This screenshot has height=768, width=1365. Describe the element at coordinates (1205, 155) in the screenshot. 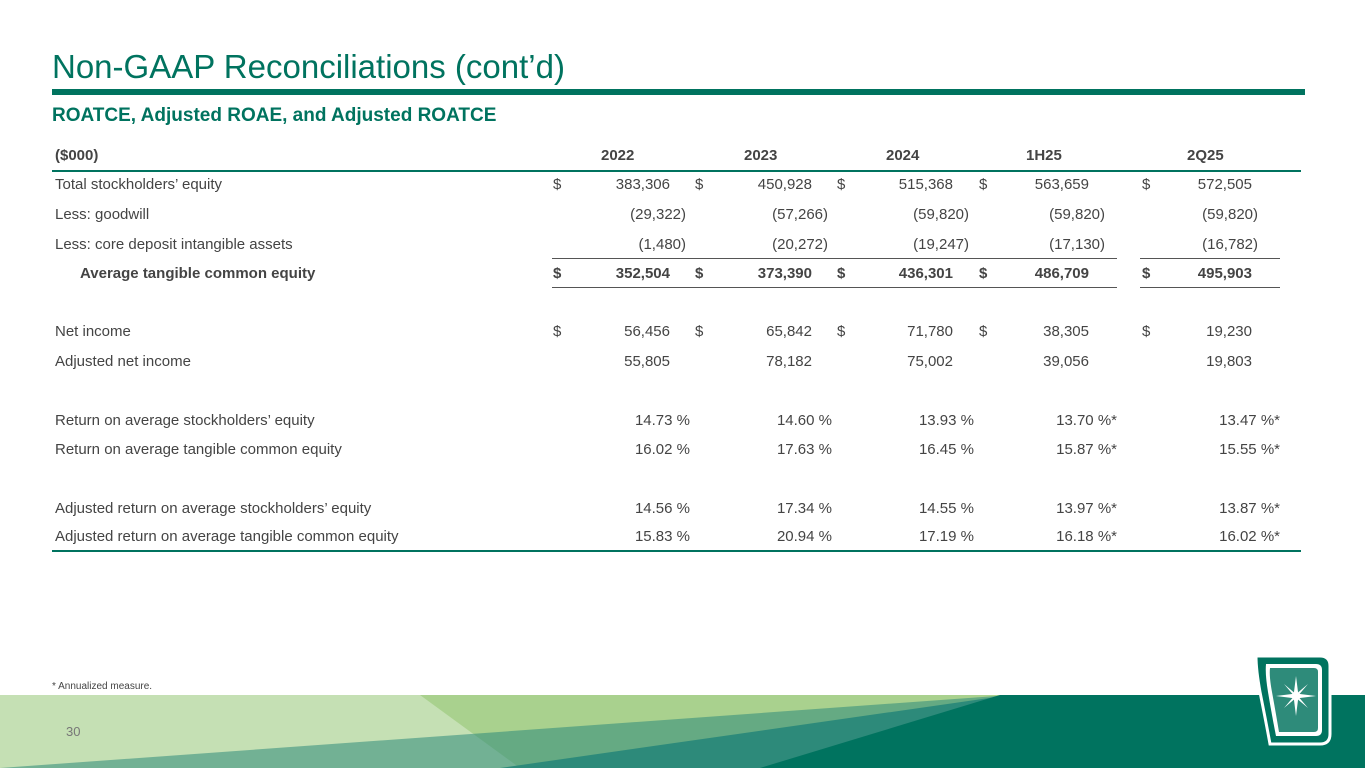

I see `column-header-2q25: 2Q25` at that location.